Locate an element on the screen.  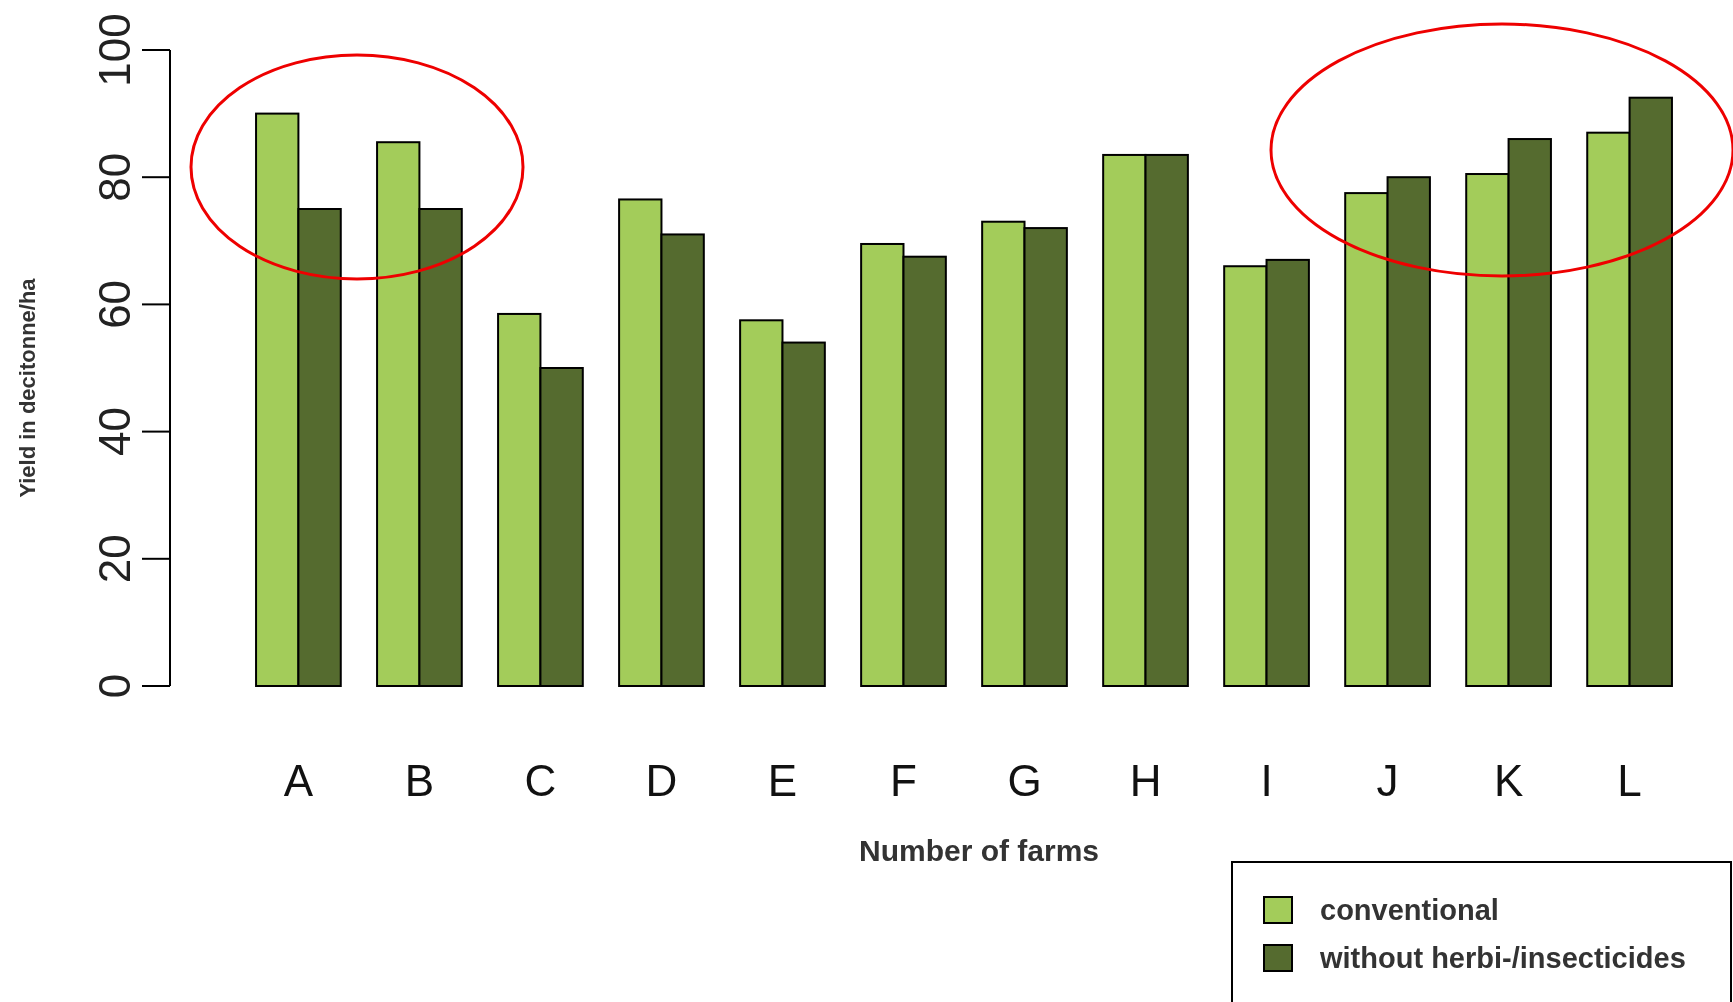
x-tick-label: E is located at coordinates (782, 780).